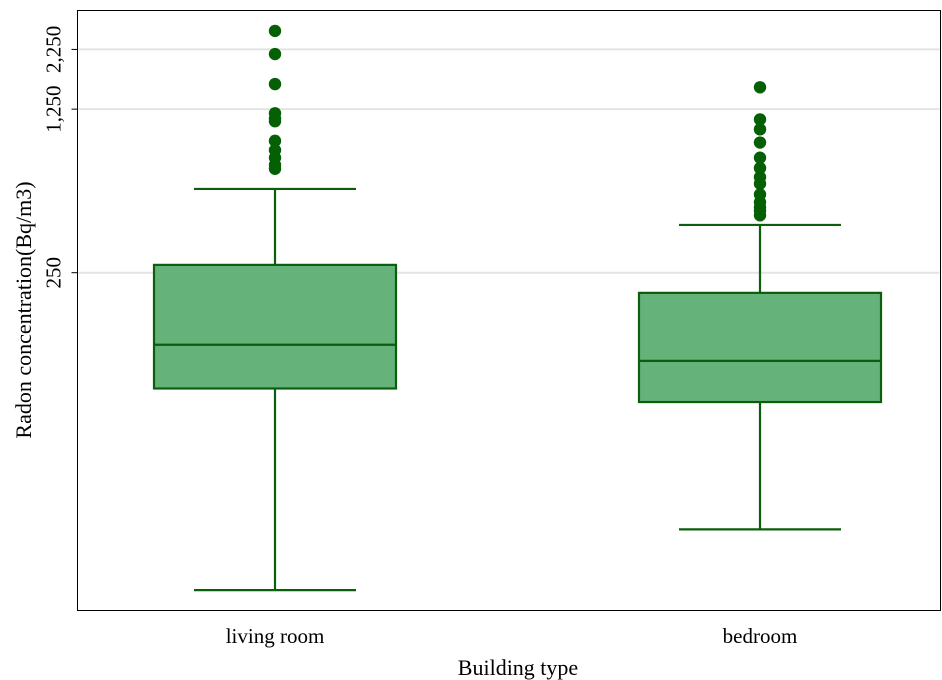  Describe the element at coordinates (512, 636) in the screenshot. I see `x-axis-ticks: living room bedroom` at that location.